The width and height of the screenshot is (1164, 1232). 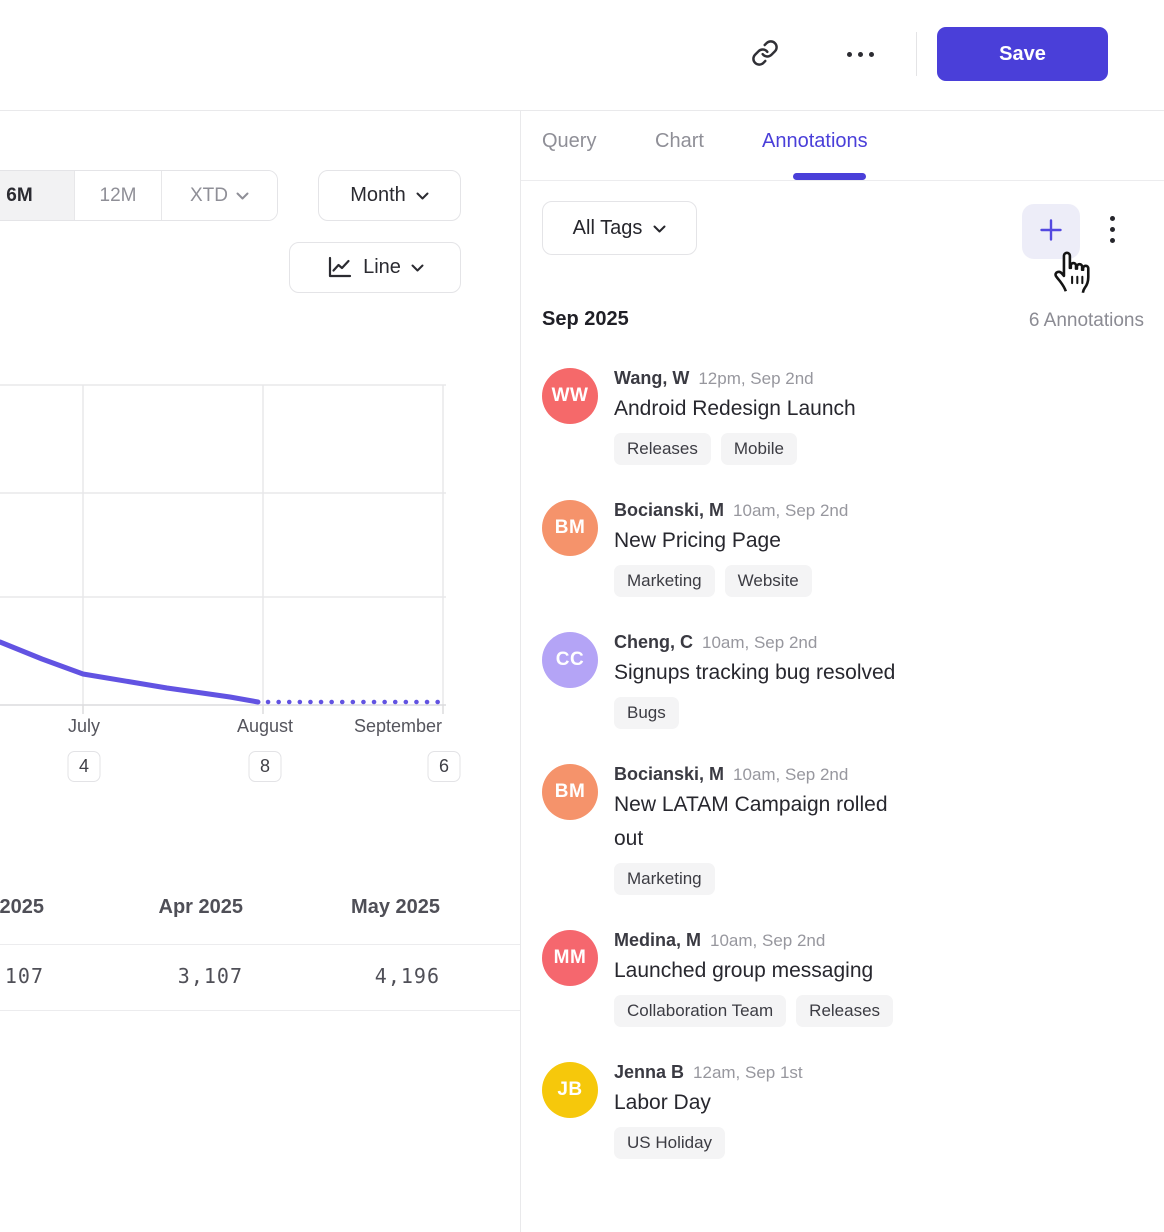 I want to click on chart-type-dropdown: Line, so click(x=375, y=267).